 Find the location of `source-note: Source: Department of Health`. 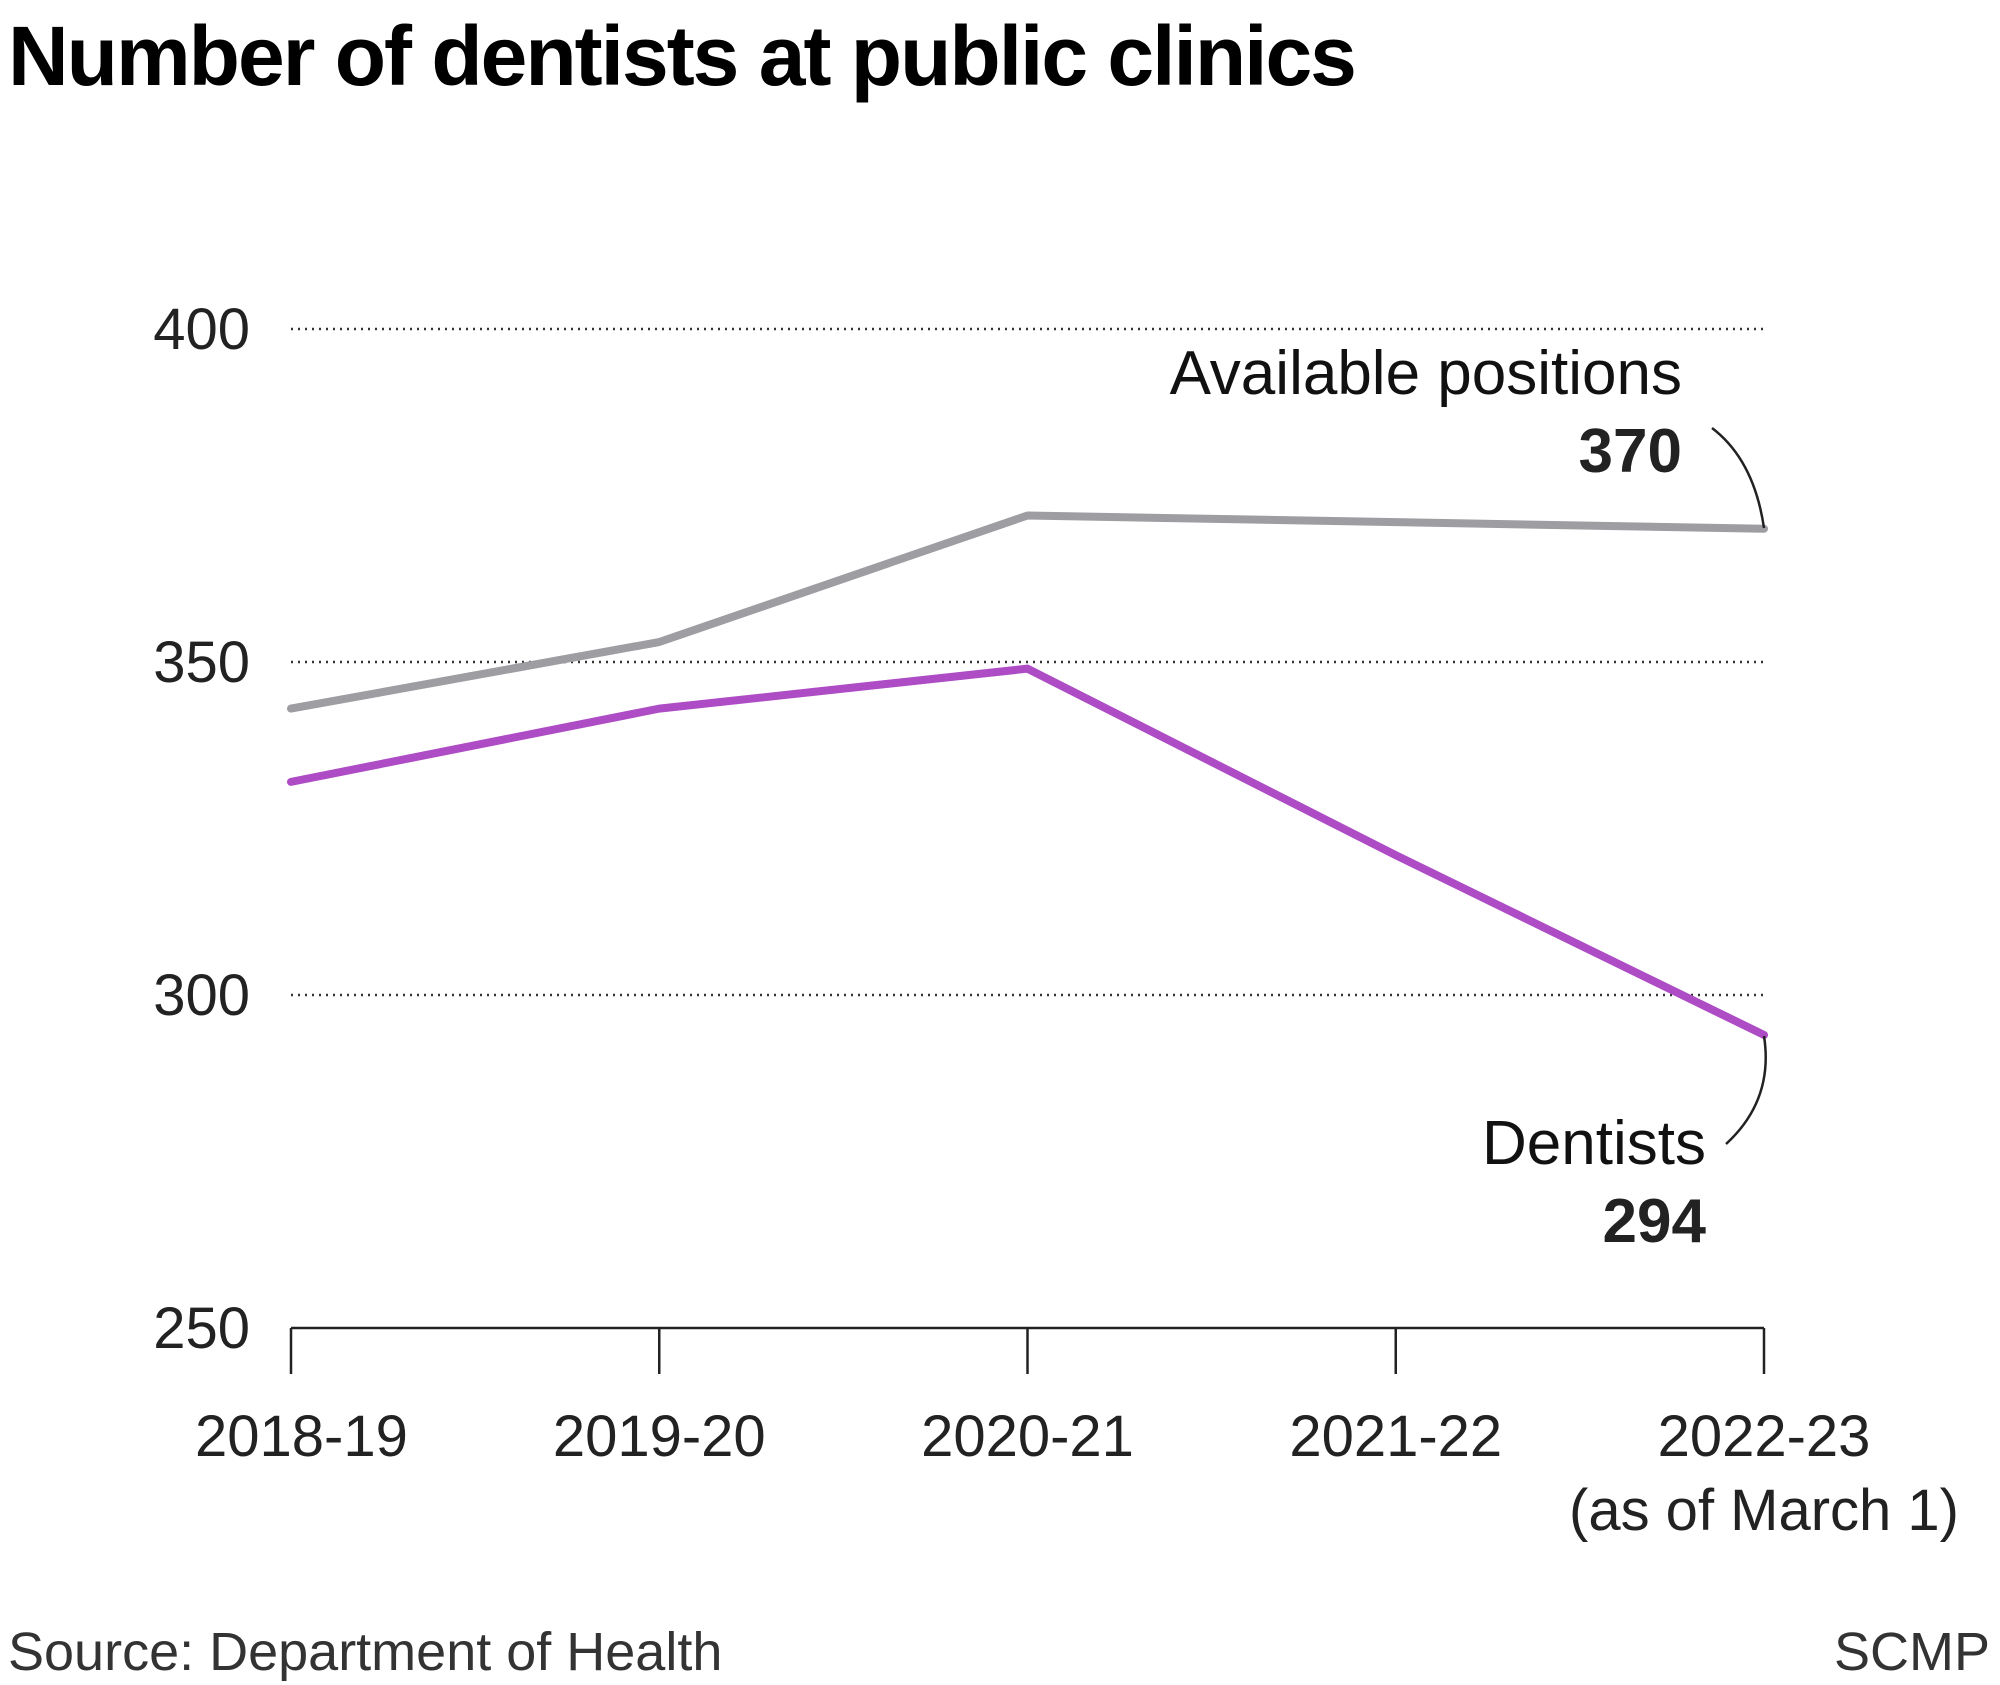

source-note: Source: Department of Health is located at coordinates (365, 1652).